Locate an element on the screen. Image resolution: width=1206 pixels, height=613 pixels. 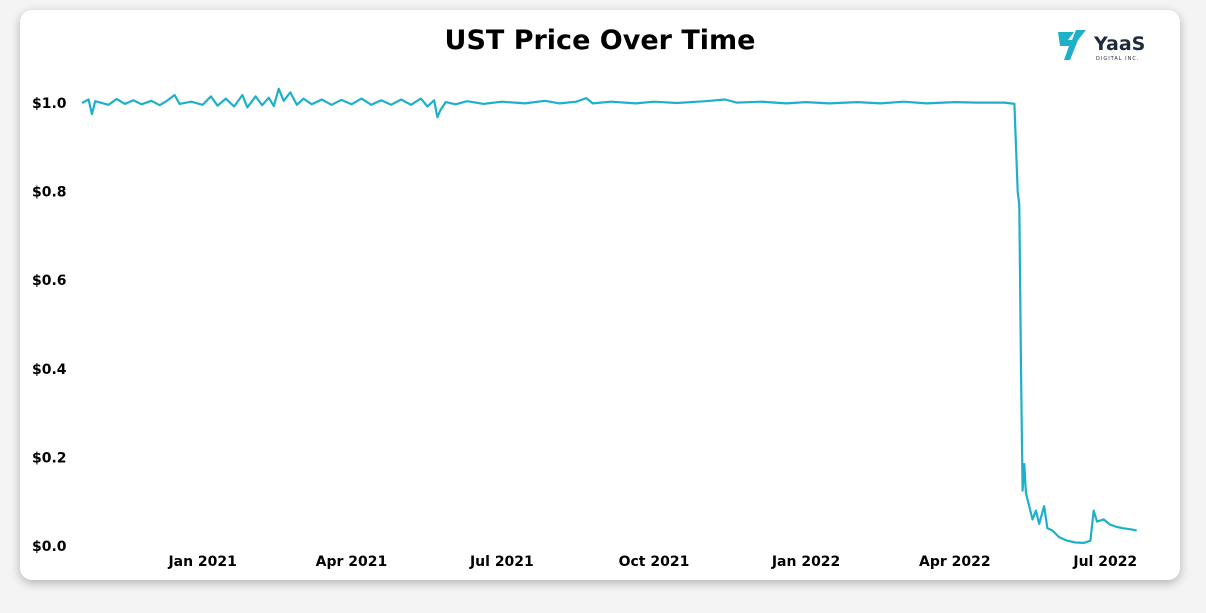
logo-wordmark: YaaS is located at coordinates (1119, 44).